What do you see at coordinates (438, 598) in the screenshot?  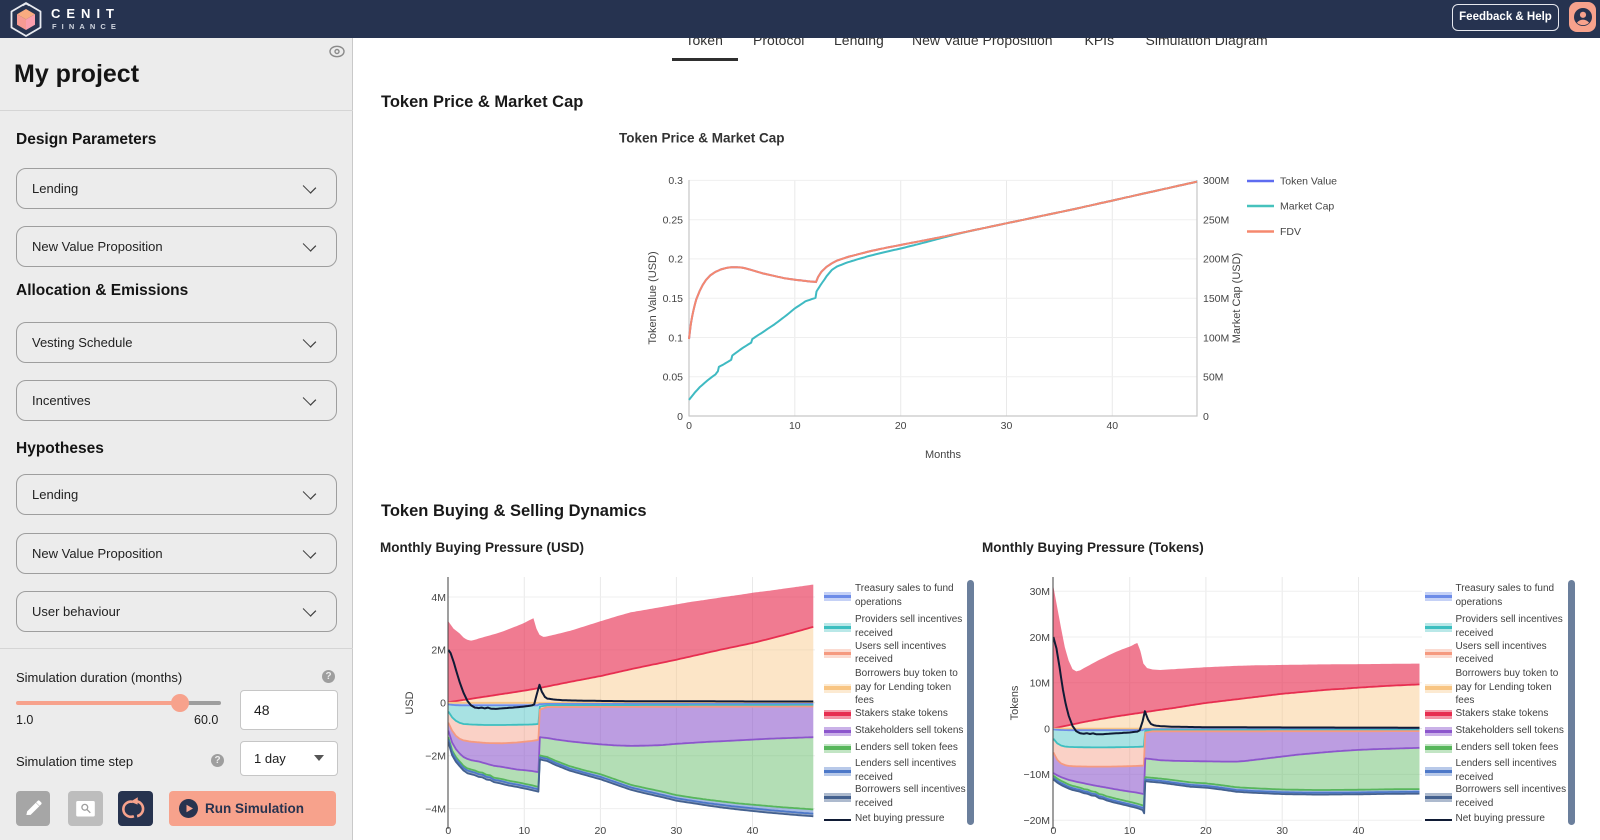 I see `svg-text: 4M` at bounding box center [438, 598].